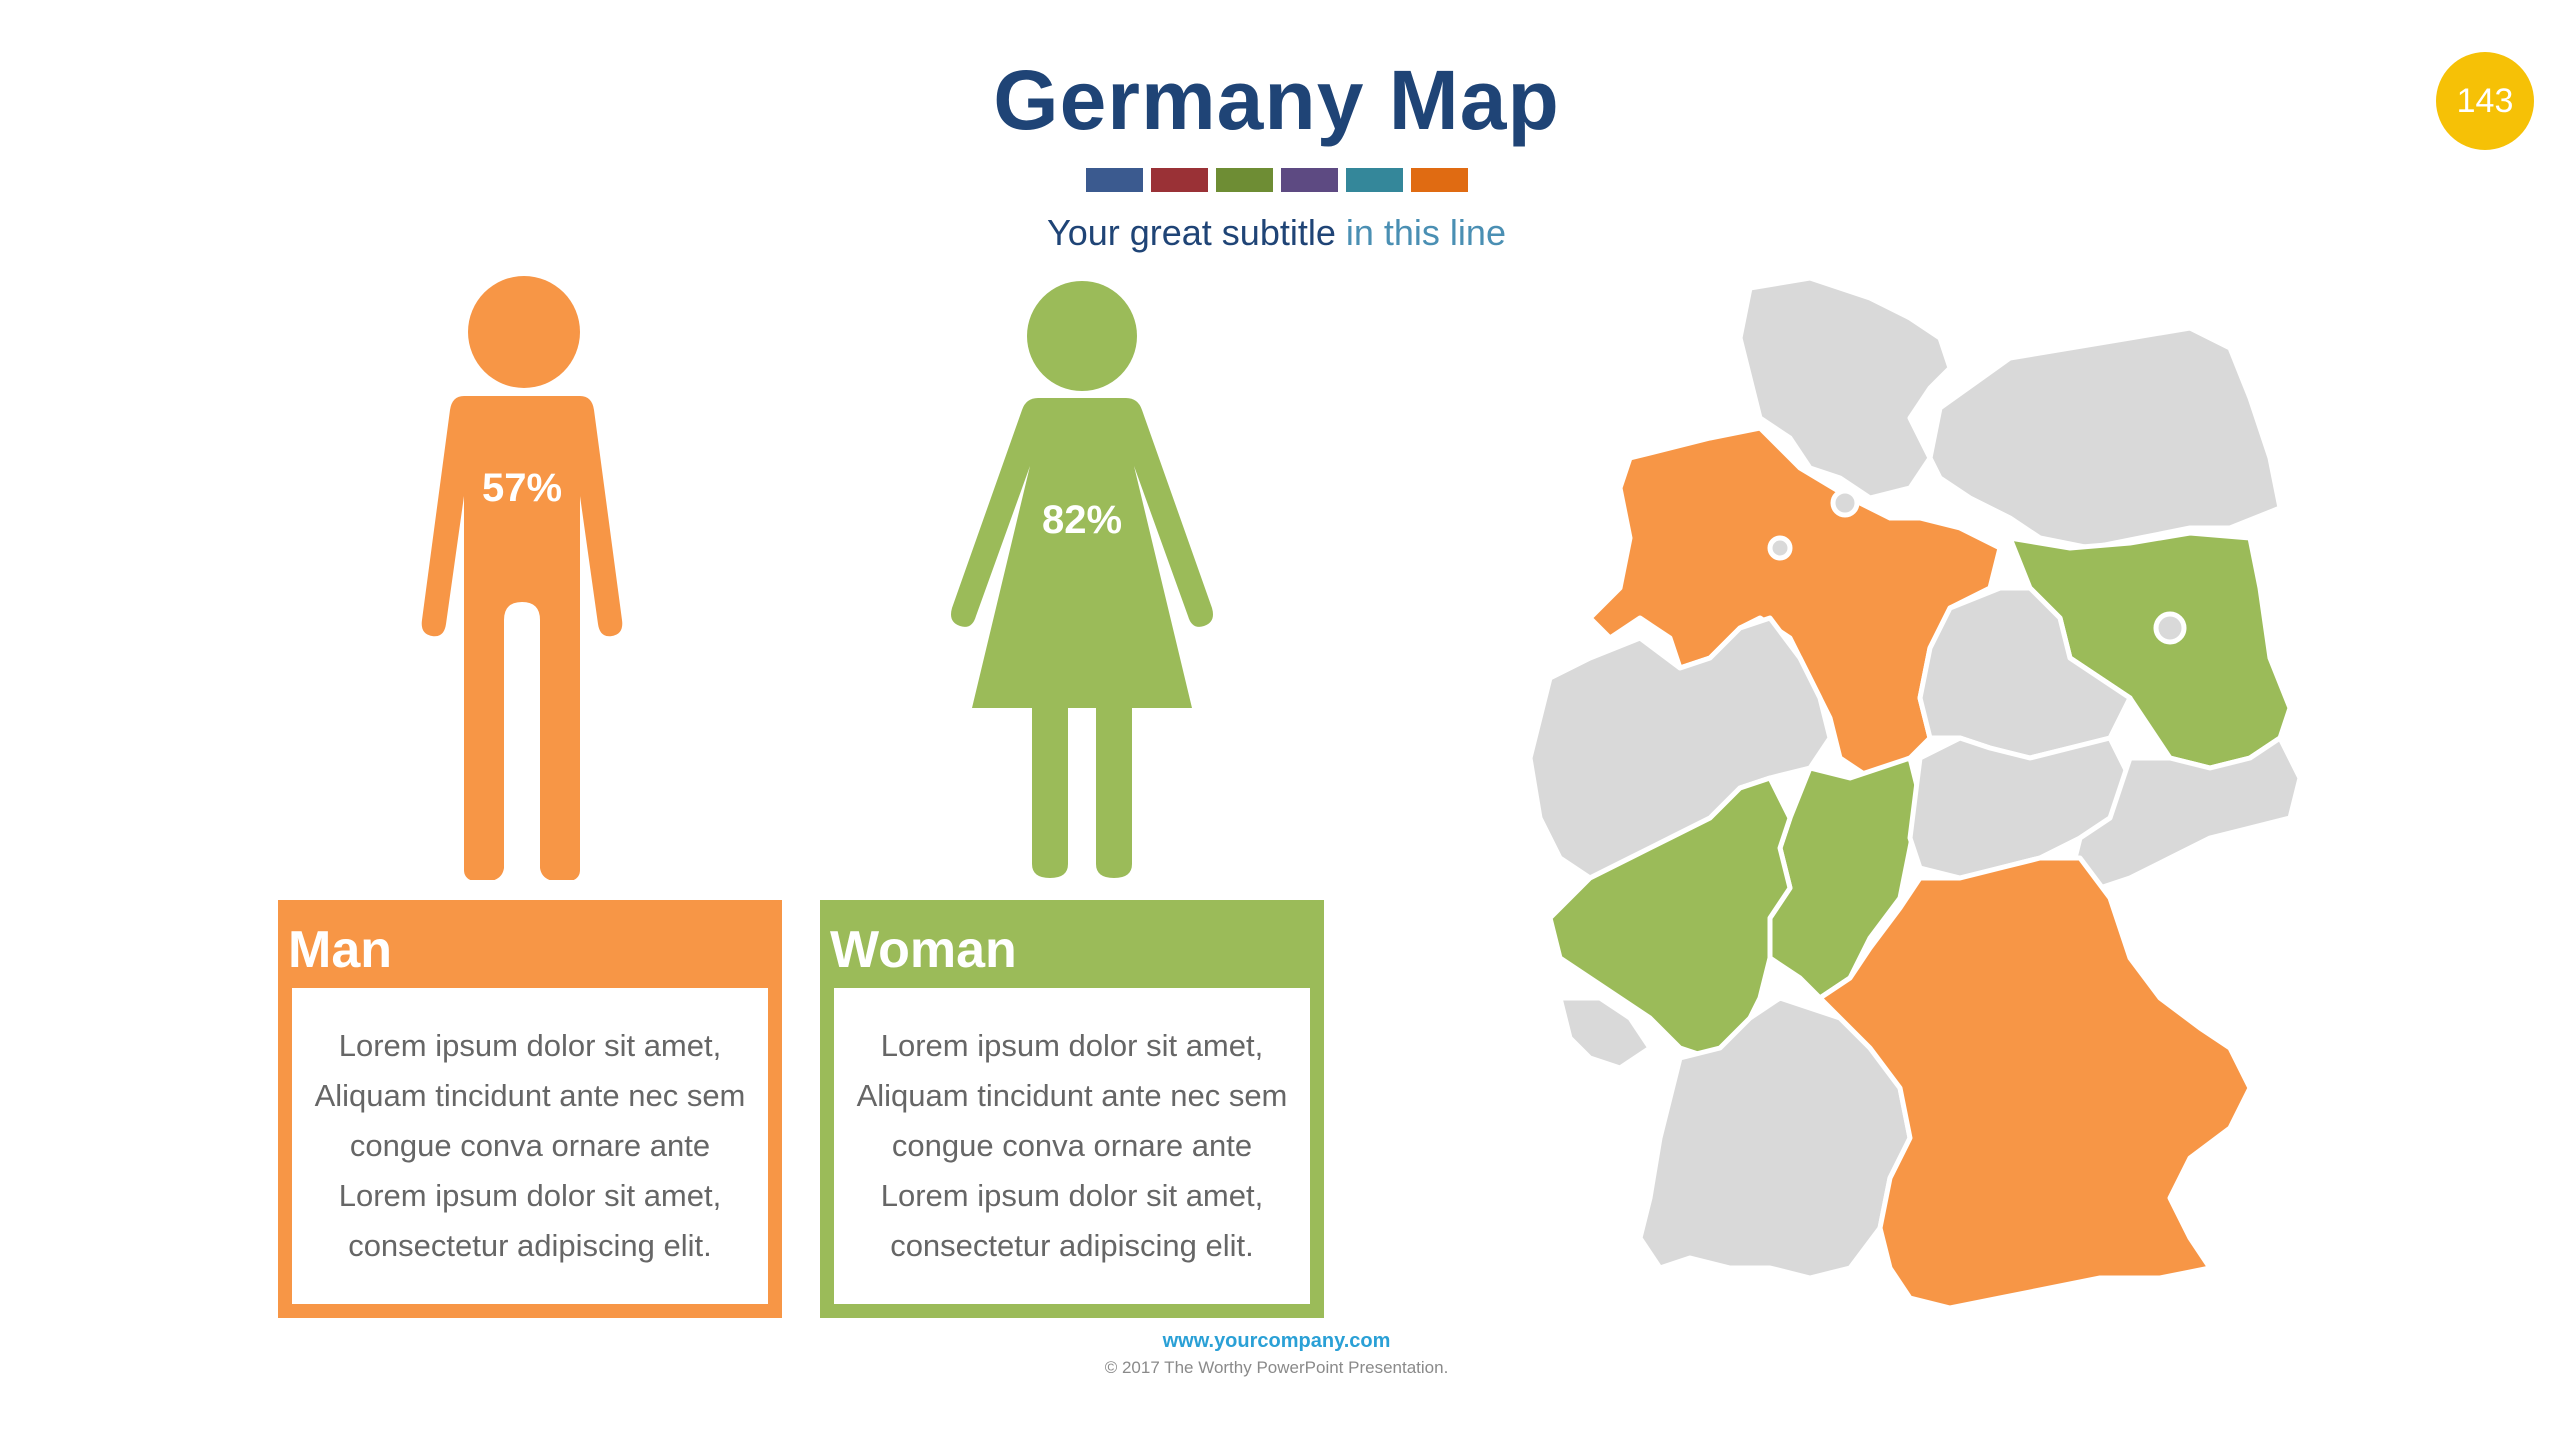  I want to click on man-card-line: Aliquam tincidunt ante nec sem, so click(530, 1095).